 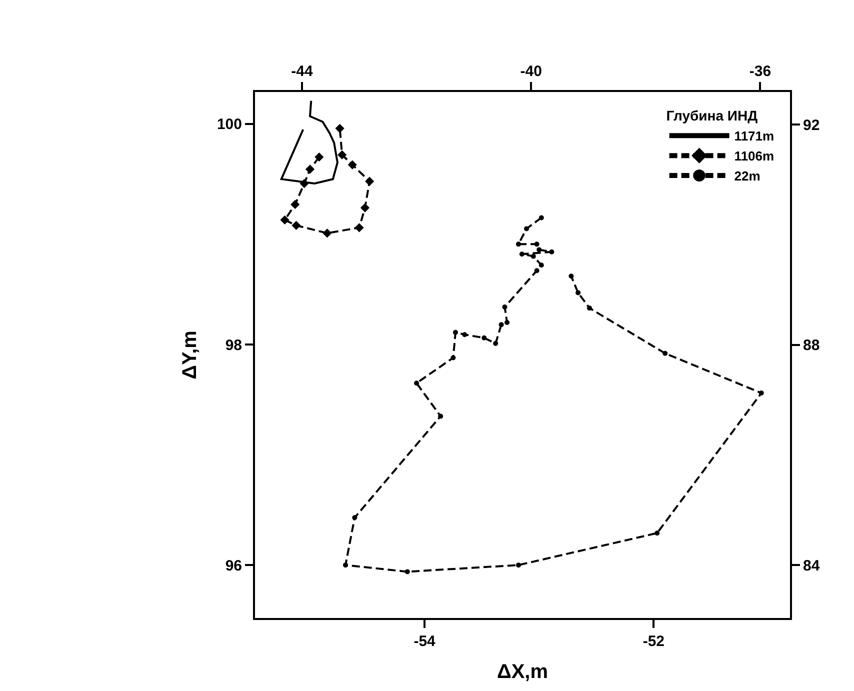 What do you see at coordinates (811, 345) in the screenshot?
I see `y2-tick-label: 88` at bounding box center [811, 345].